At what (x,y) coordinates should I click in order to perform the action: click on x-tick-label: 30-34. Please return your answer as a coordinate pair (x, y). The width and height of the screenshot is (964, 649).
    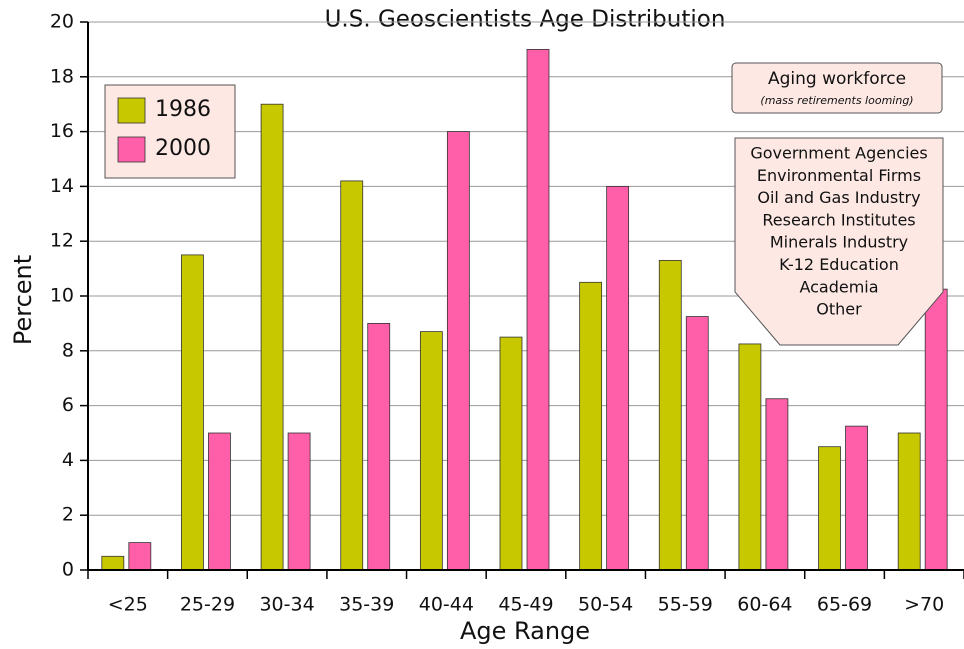
    Looking at the image, I should click on (286, 605).